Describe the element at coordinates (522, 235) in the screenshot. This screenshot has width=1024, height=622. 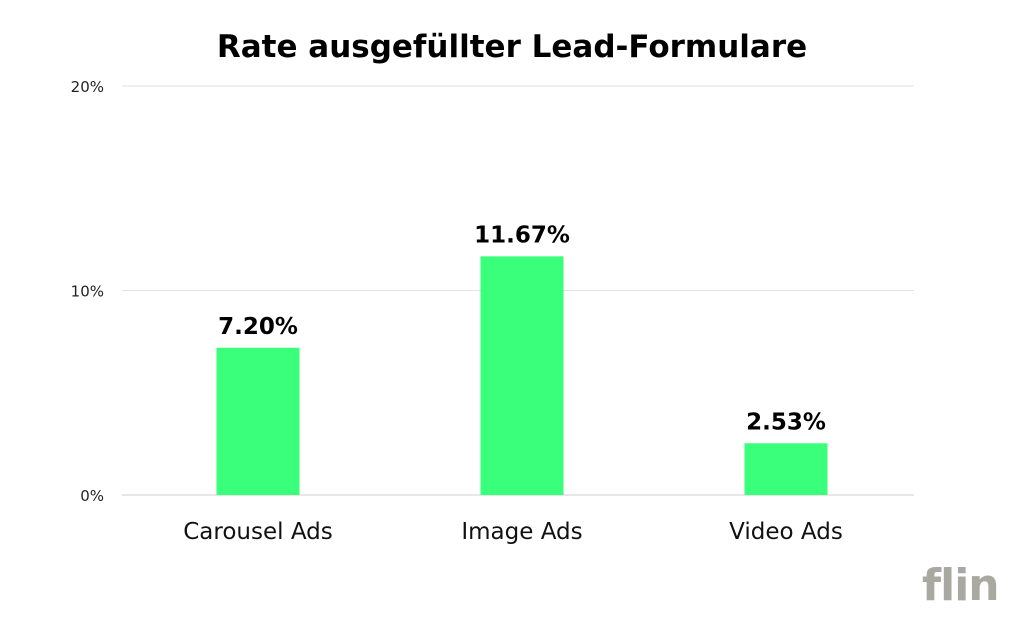
I see `data-label: 11.67%` at that location.